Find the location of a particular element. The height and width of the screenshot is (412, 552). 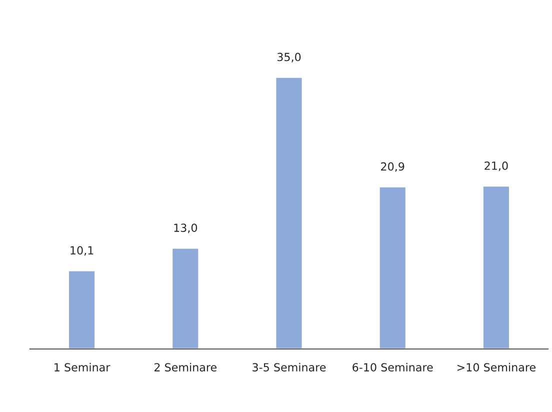

x-tick-label: 1 Seminar is located at coordinates (82, 367).